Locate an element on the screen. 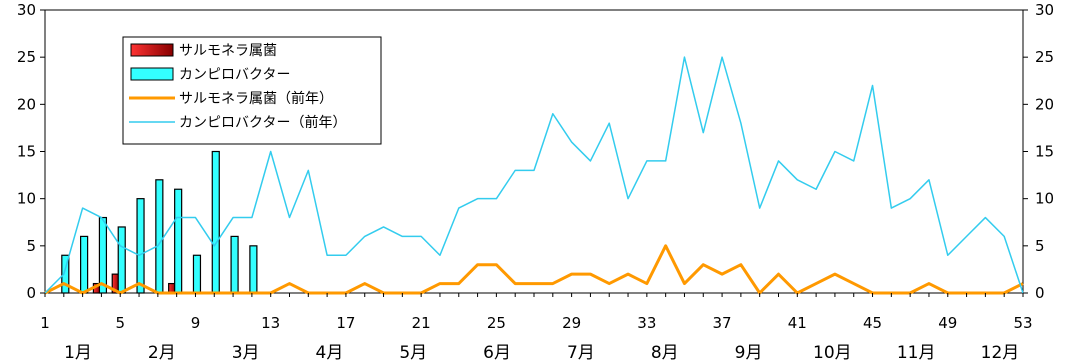  x-tick-label: 37 is located at coordinates (722, 323).